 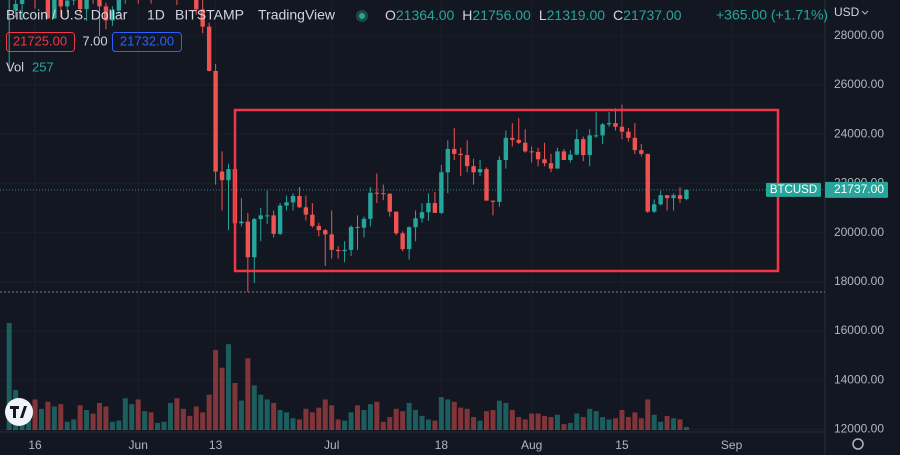 I want to click on symbol: Bitcoin / U.S. Dollar, so click(x=67, y=15).